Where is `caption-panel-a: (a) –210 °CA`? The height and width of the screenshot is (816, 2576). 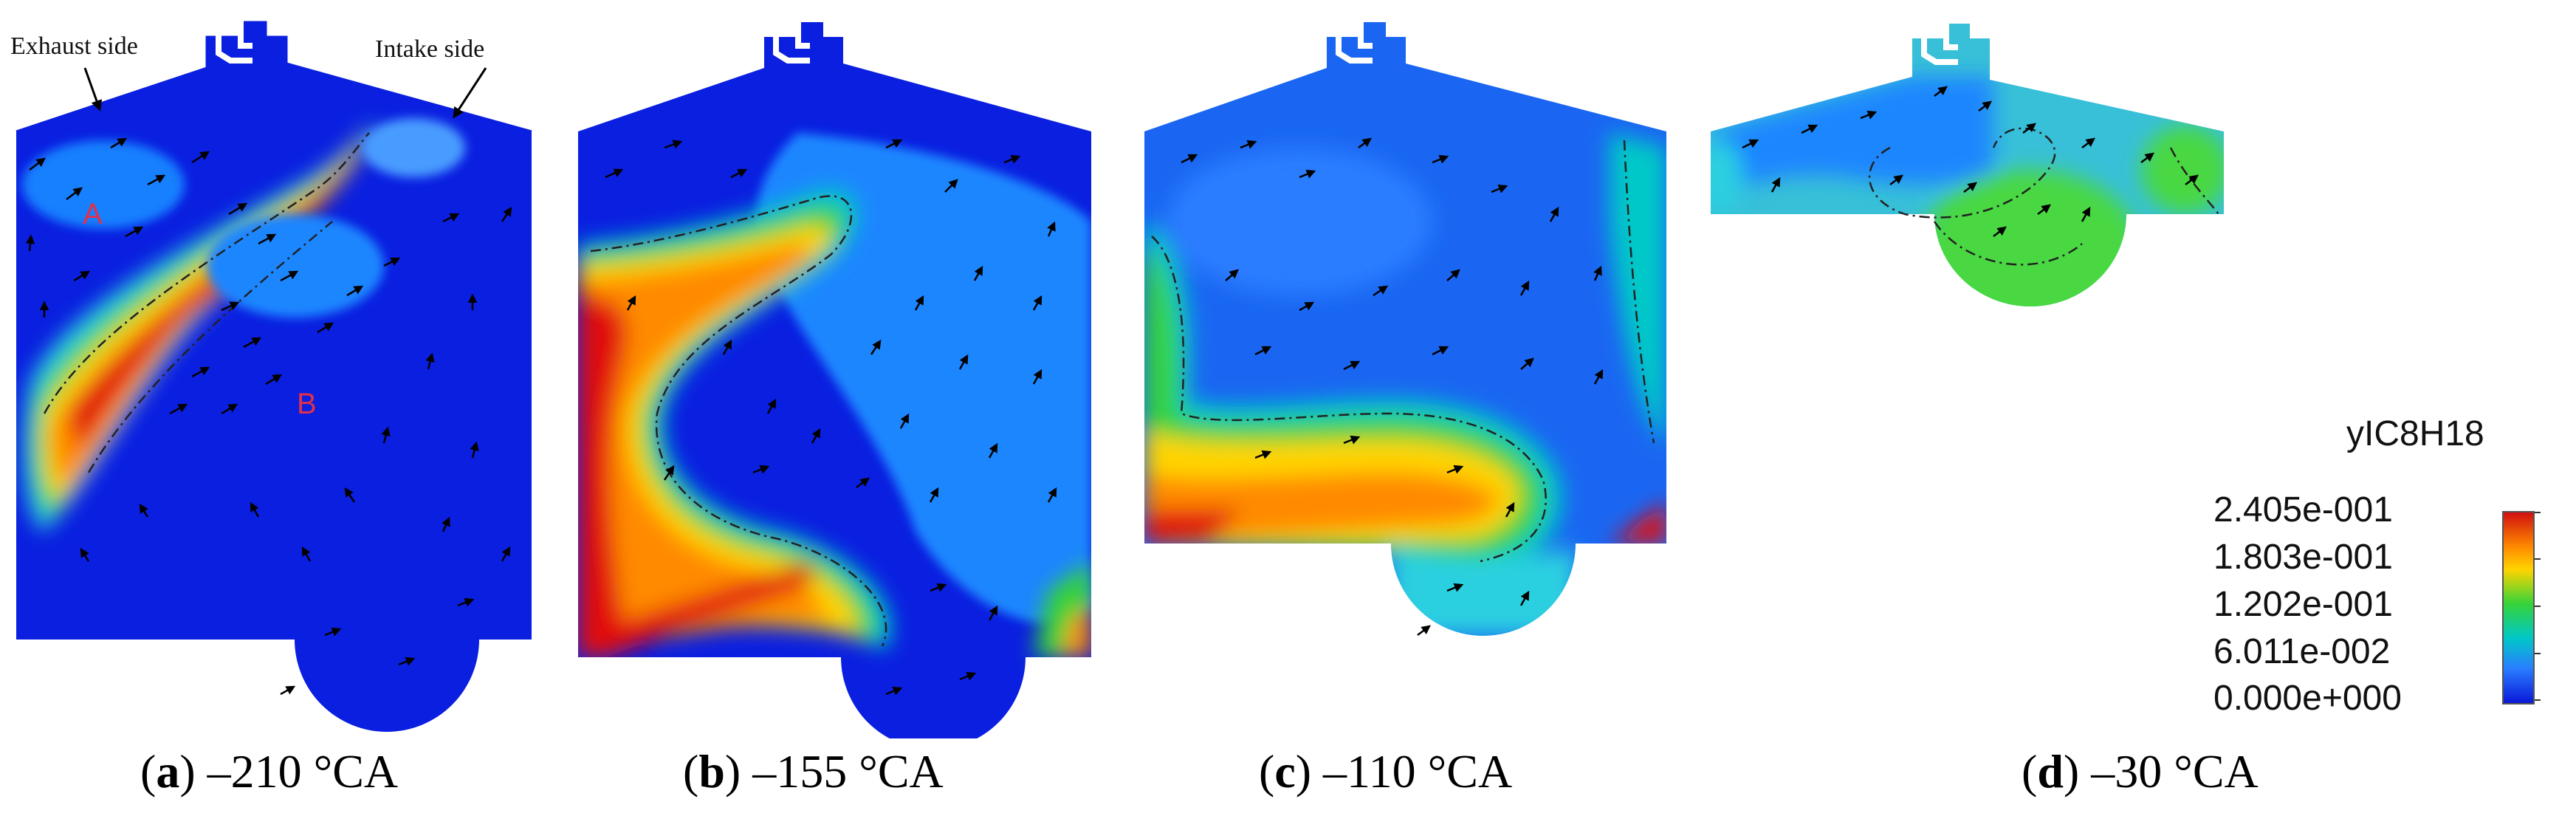
caption-panel-a: (a) –210 °CA is located at coordinates (269, 772).